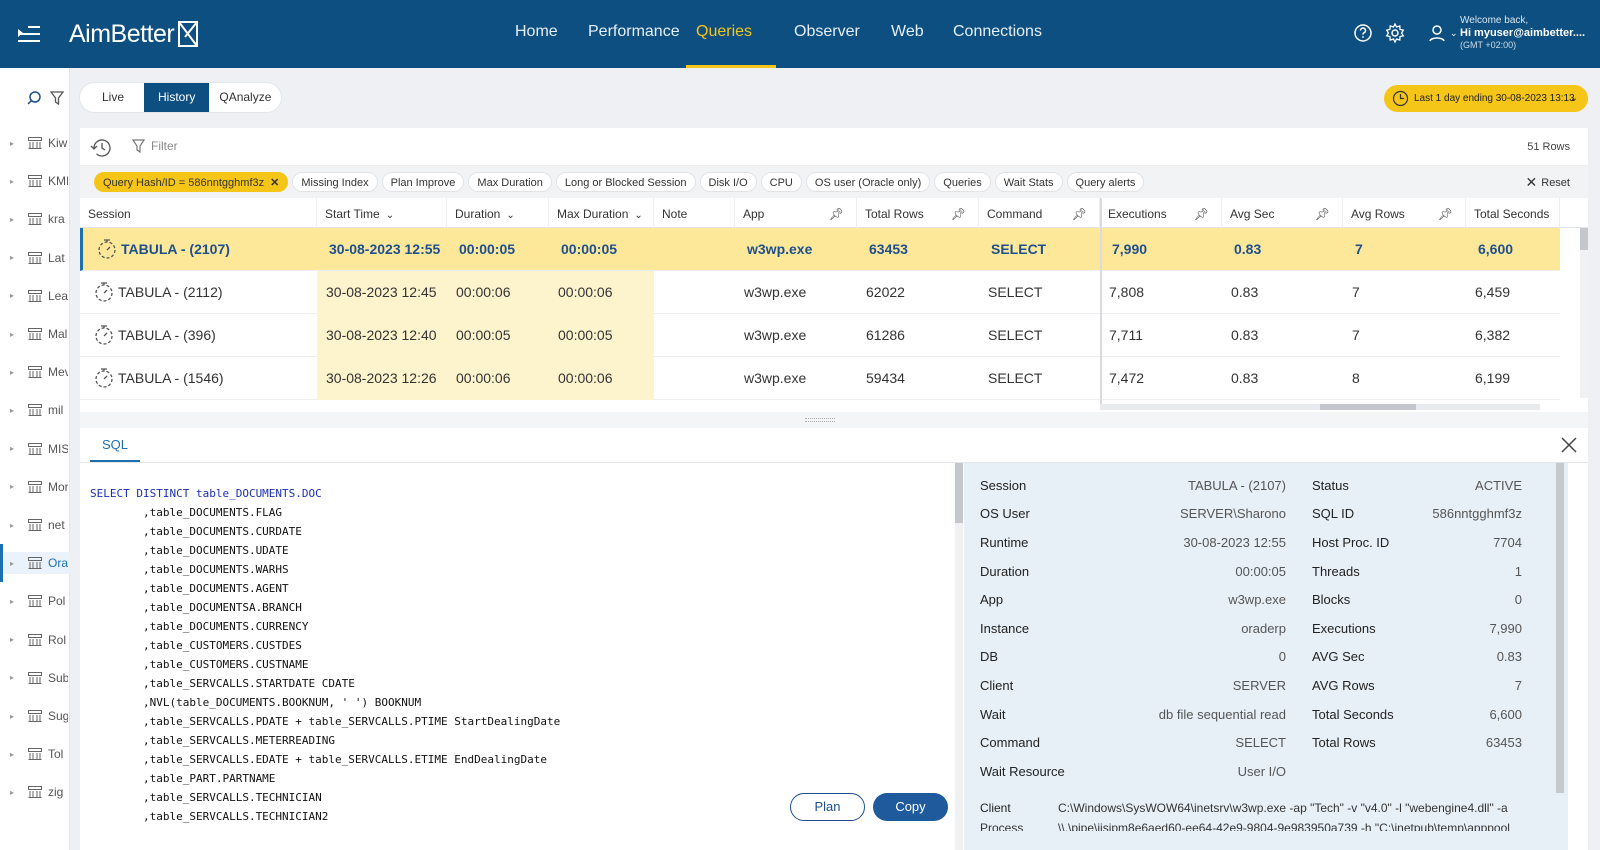 Image resolution: width=1600 pixels, height=850 pixels. Describe the element at coordinates (997, 31) in the screenshot. I see `nav-connections: Connections` at that location.